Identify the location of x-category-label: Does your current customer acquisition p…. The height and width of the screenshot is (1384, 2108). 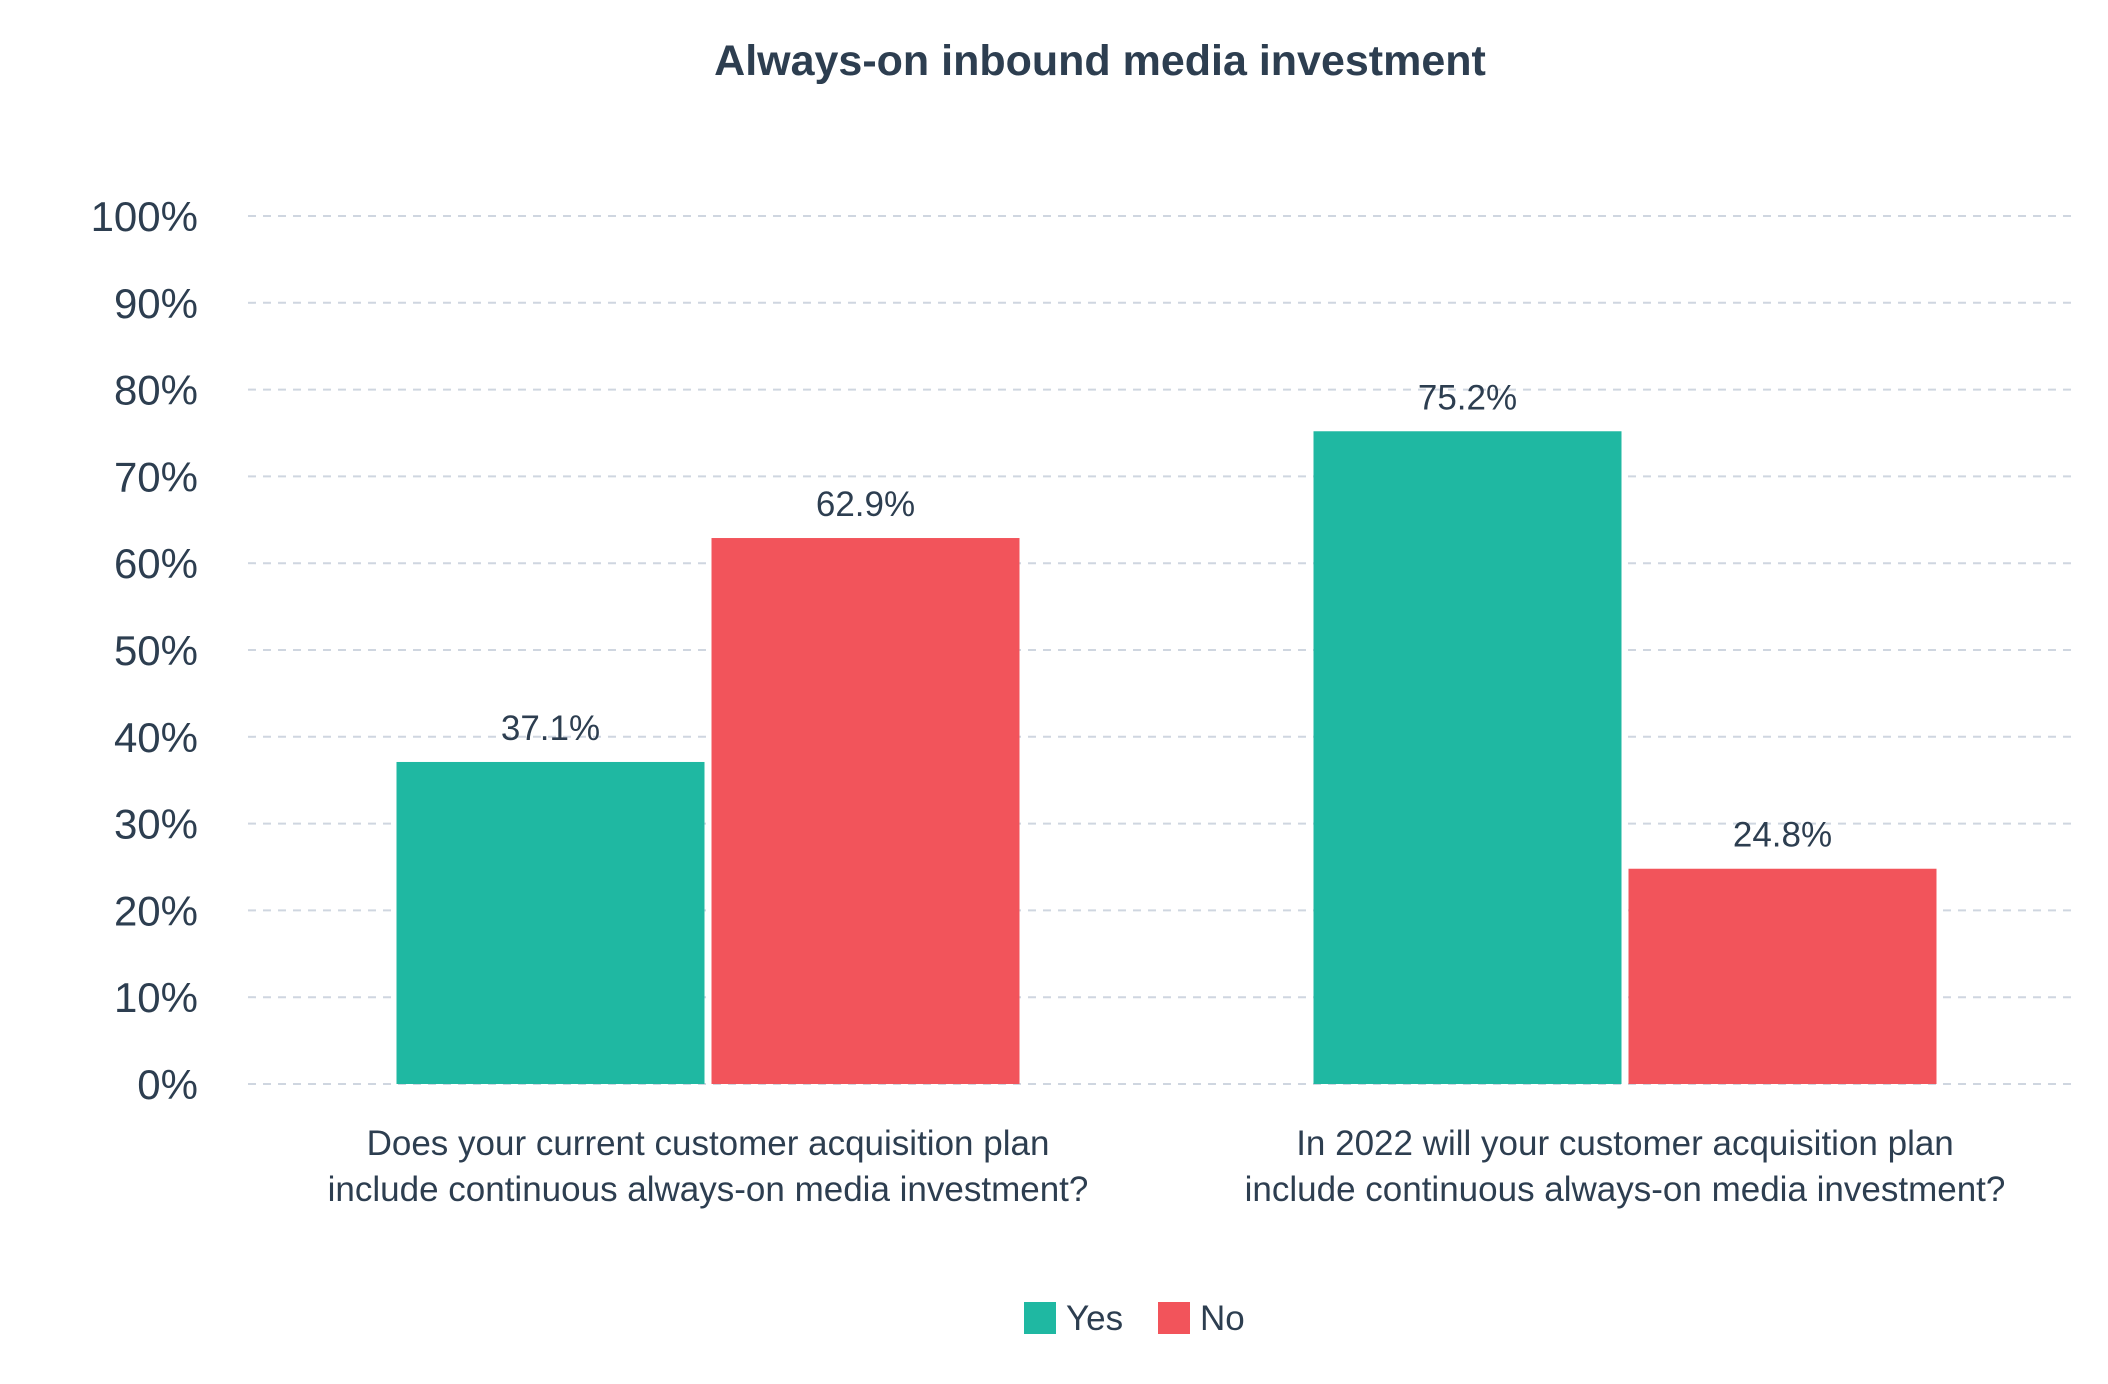
(708, 1166).